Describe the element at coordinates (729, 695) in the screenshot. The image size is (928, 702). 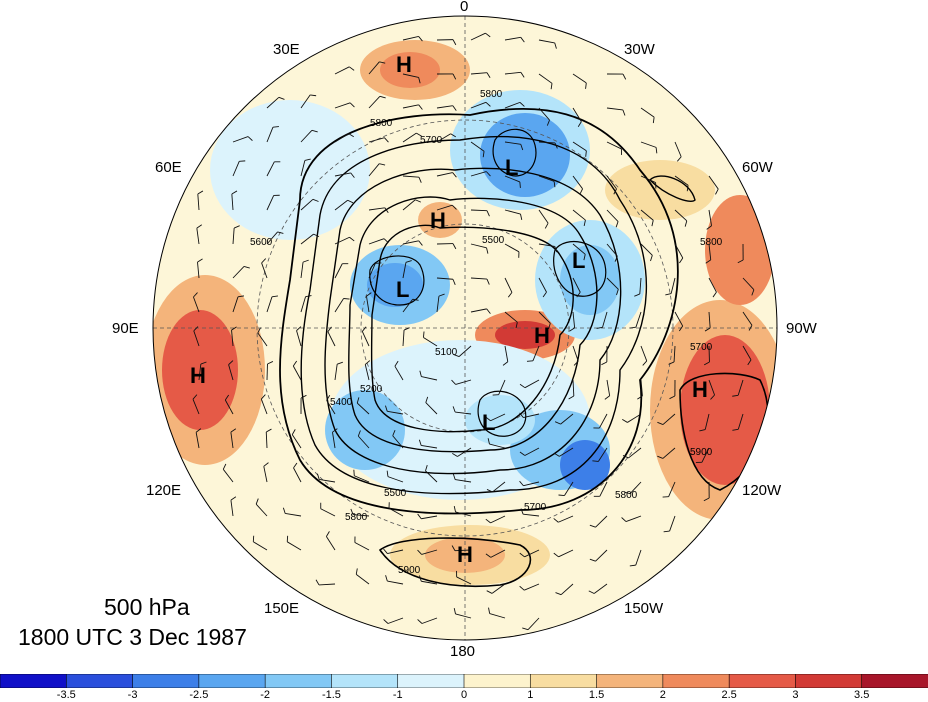
I see `colorbar-tick-label: 2.5` at that location.